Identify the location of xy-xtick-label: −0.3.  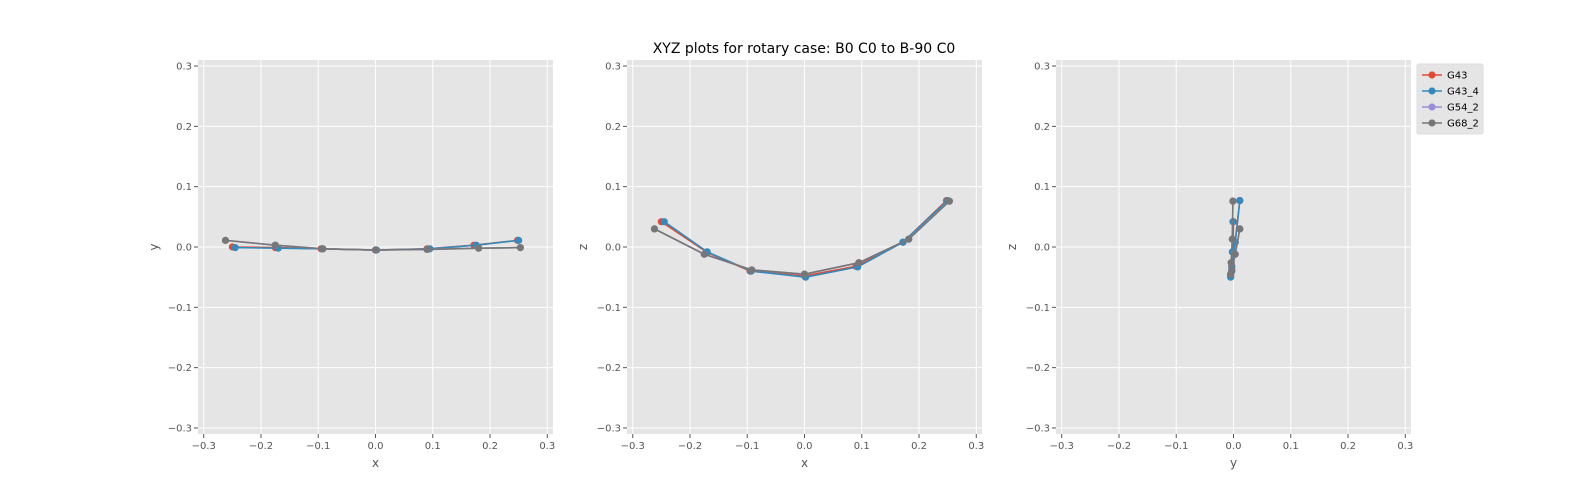
(204, 446).